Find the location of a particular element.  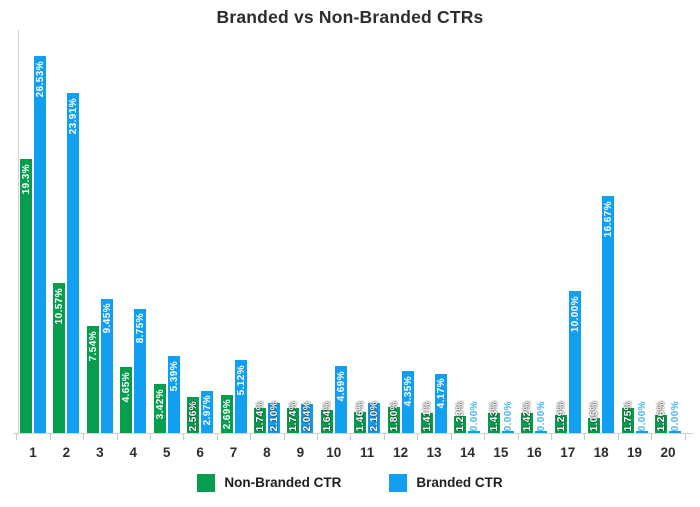

x-axis-label: 19 is located at coordinates (635, 452).